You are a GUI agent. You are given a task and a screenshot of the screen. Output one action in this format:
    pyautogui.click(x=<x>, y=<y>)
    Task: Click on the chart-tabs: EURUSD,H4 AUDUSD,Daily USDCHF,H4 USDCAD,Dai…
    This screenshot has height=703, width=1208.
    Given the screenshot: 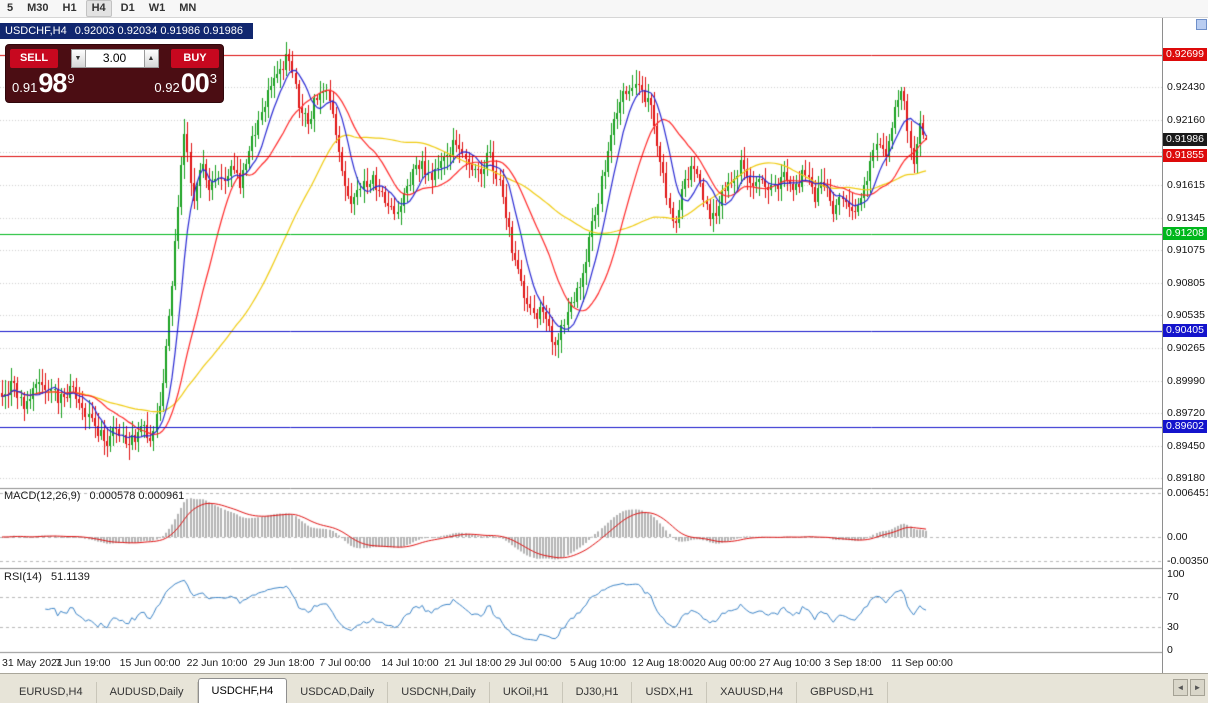 What is the action you would take?
    pyautogui.click(x=604, y=688)
    